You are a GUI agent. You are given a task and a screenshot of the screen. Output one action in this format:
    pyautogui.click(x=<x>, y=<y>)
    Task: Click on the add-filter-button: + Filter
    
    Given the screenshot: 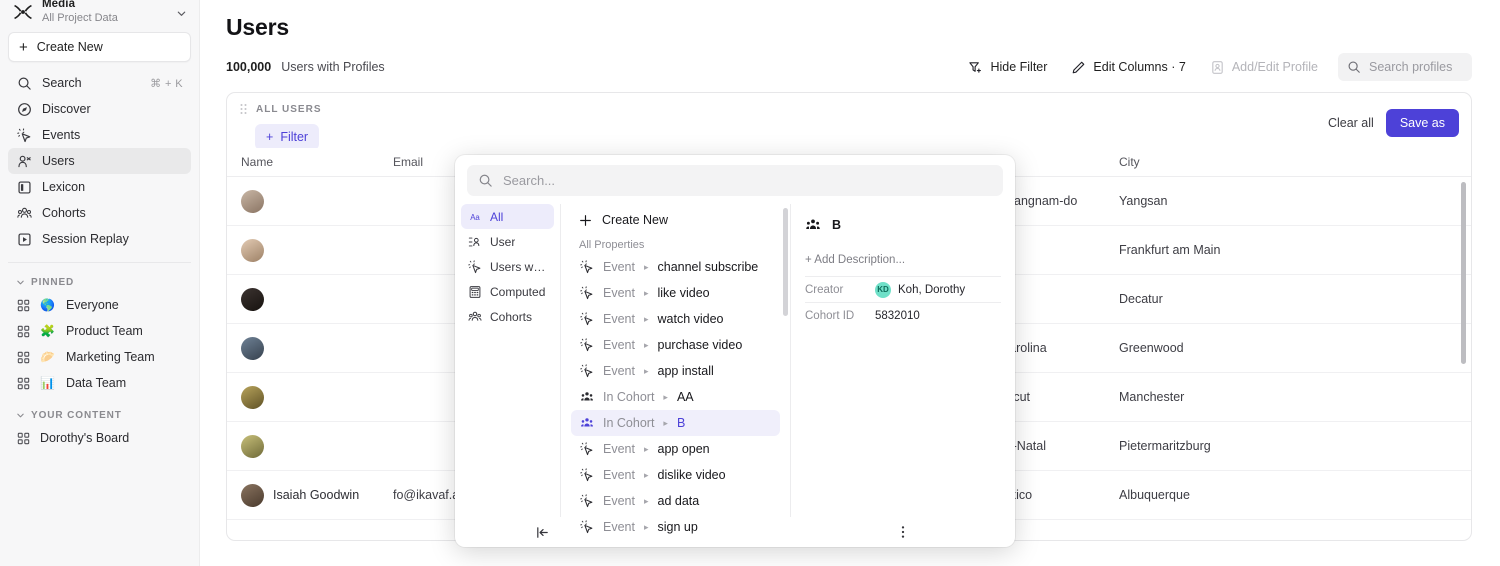 What is the action you would take?
    pyautogui.click(x=287, y=137)
    